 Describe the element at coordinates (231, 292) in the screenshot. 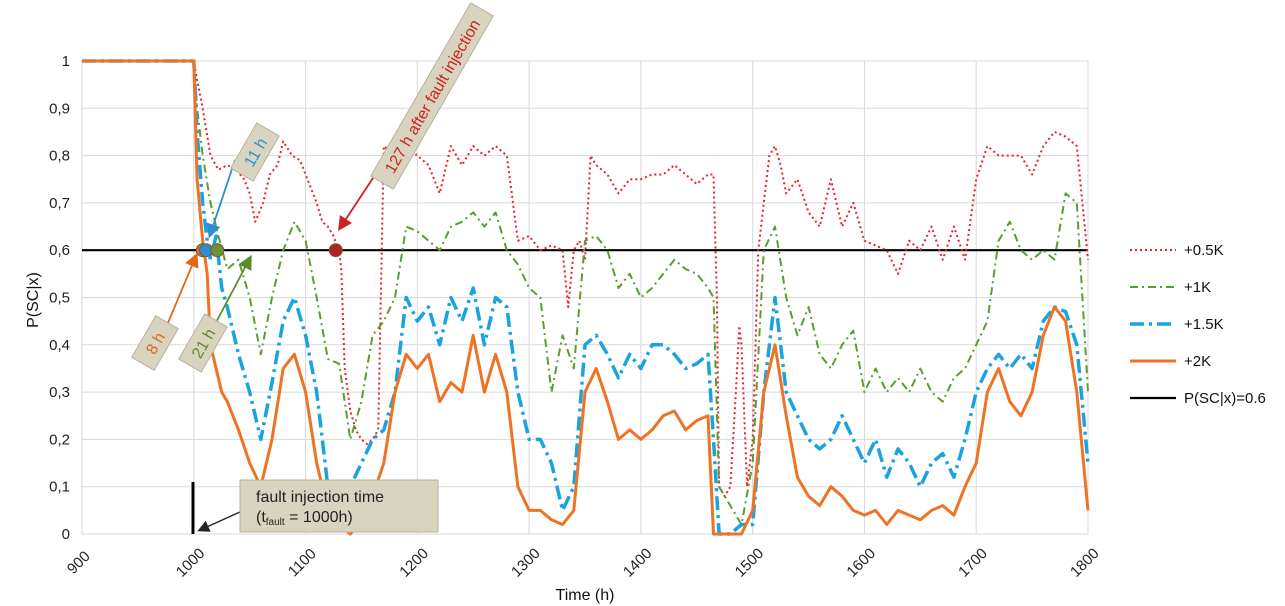

I see `arrow-21h` at that location.